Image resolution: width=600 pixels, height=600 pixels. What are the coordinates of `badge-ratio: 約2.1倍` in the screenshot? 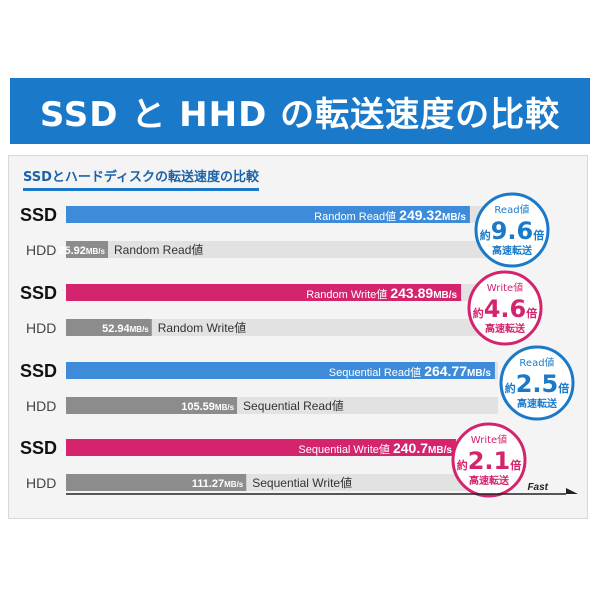 It's located at (489, 461).